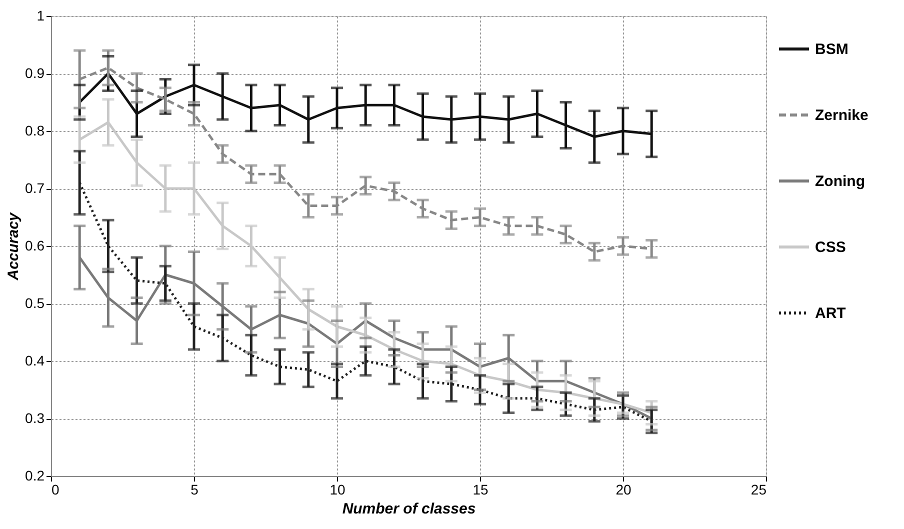  What do you see at coordinates (35, 73) in the screenshot?
I see `y-tick-label: 0.9` at bounding box center [35, 73].